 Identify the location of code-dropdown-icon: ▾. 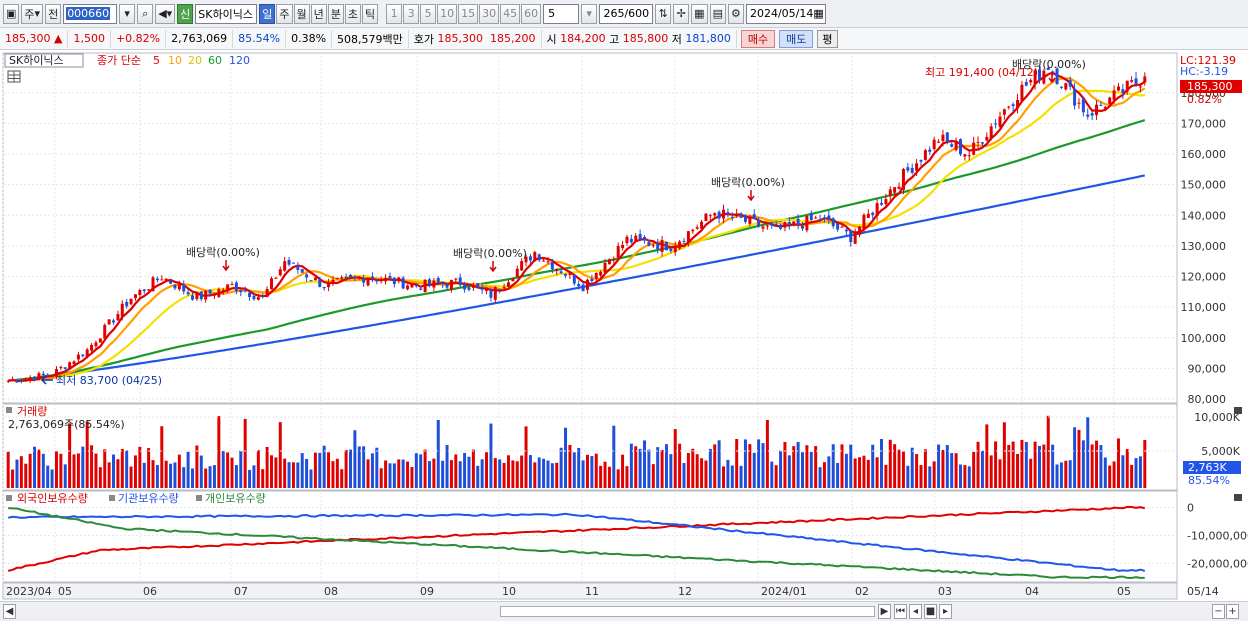
(127, 13).